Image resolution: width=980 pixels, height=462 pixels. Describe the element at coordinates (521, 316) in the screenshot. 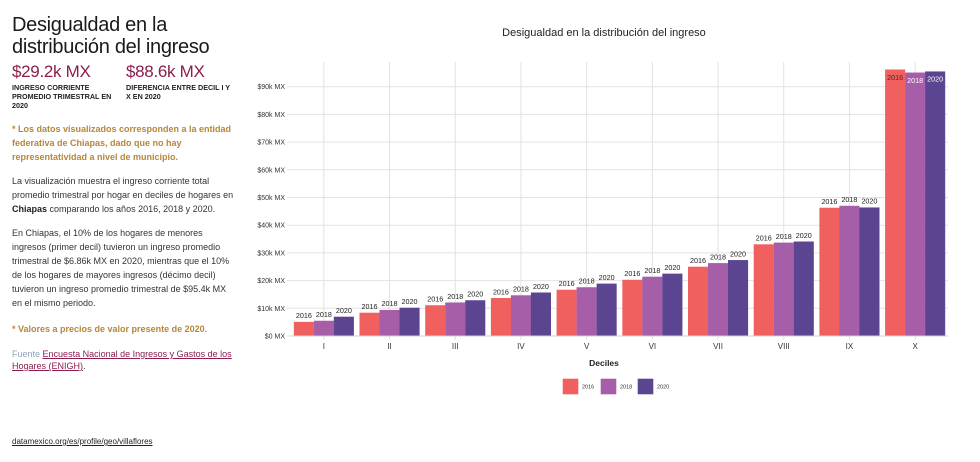

I see `bar-IV-2018` at that location.